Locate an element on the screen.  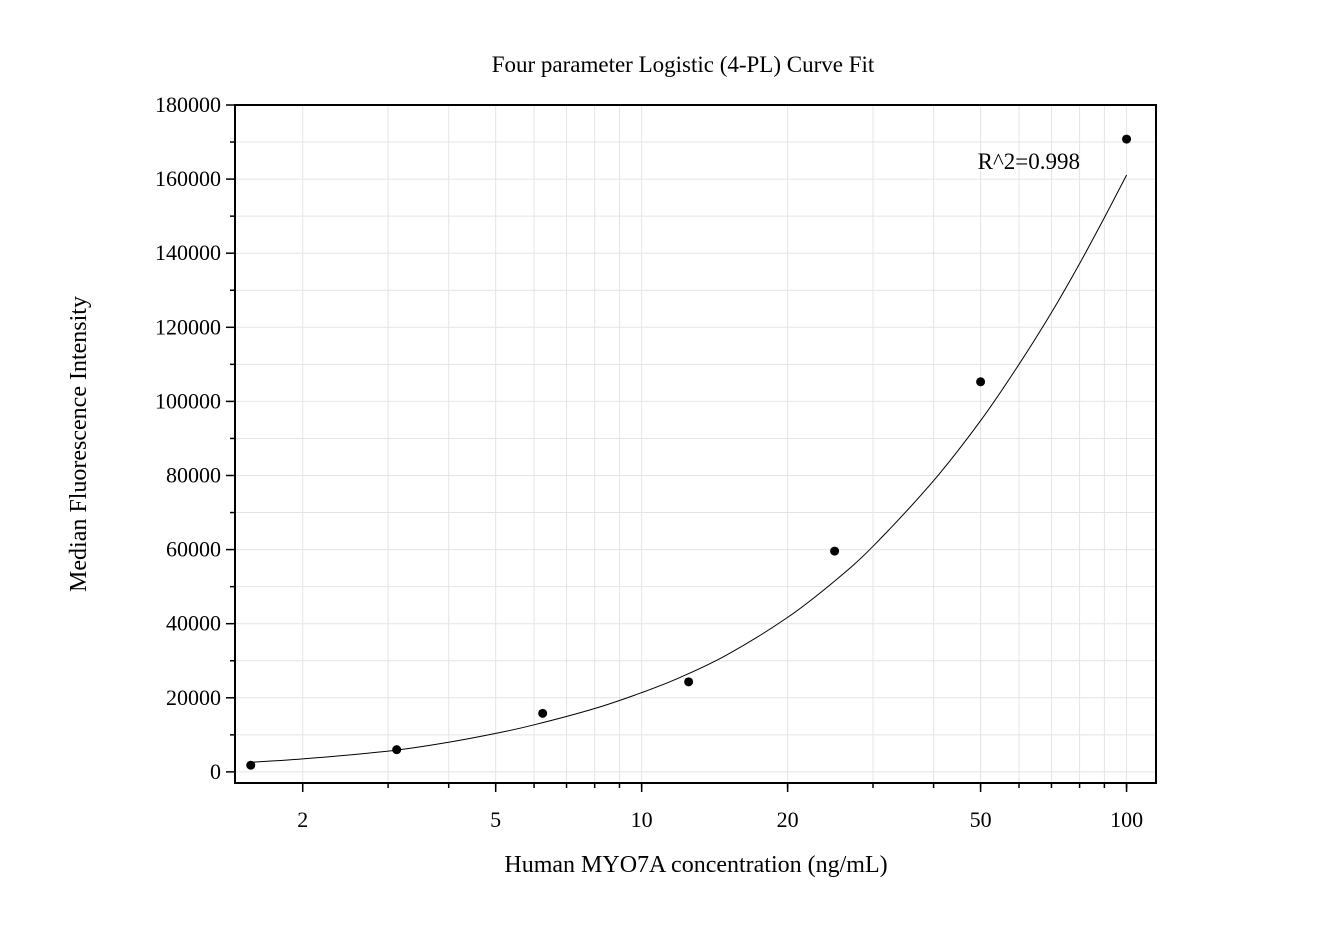
y-axis-label: Median Fluorescence Intensity is located at coordinates (79, 444).